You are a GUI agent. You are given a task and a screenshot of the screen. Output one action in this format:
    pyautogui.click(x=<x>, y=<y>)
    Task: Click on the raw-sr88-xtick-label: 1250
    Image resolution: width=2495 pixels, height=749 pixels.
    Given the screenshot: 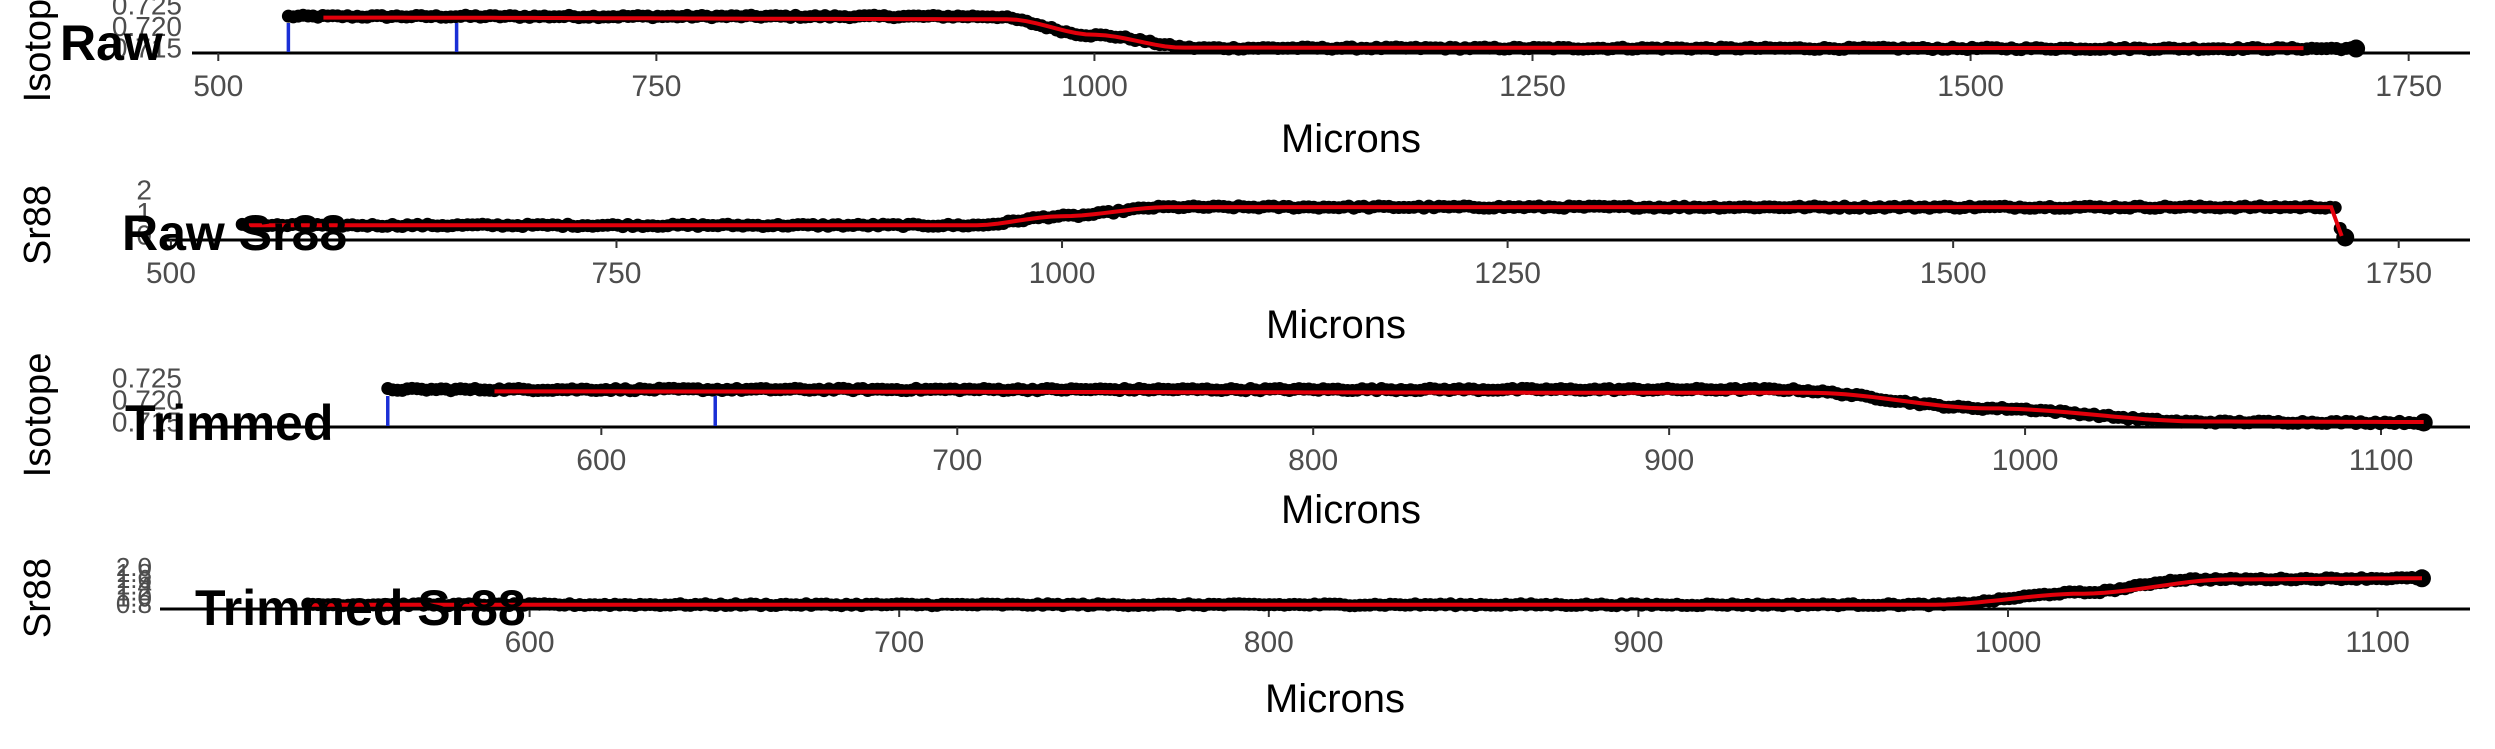 What is the action you would take?
    pyautogui.click(x=1507, y=273)
    